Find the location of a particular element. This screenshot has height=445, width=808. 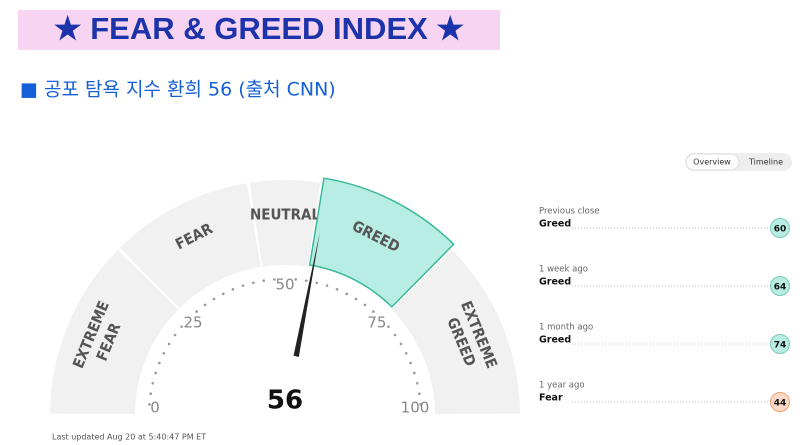

history-value: 64 is located at coordinates (780, 288).